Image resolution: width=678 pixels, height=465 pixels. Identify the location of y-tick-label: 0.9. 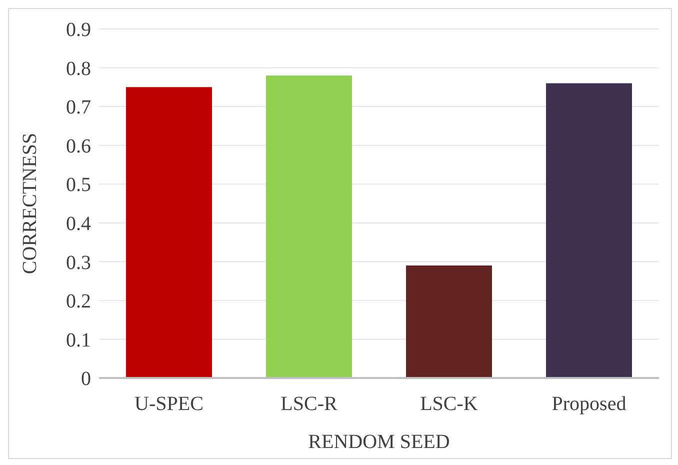
(78, 30).